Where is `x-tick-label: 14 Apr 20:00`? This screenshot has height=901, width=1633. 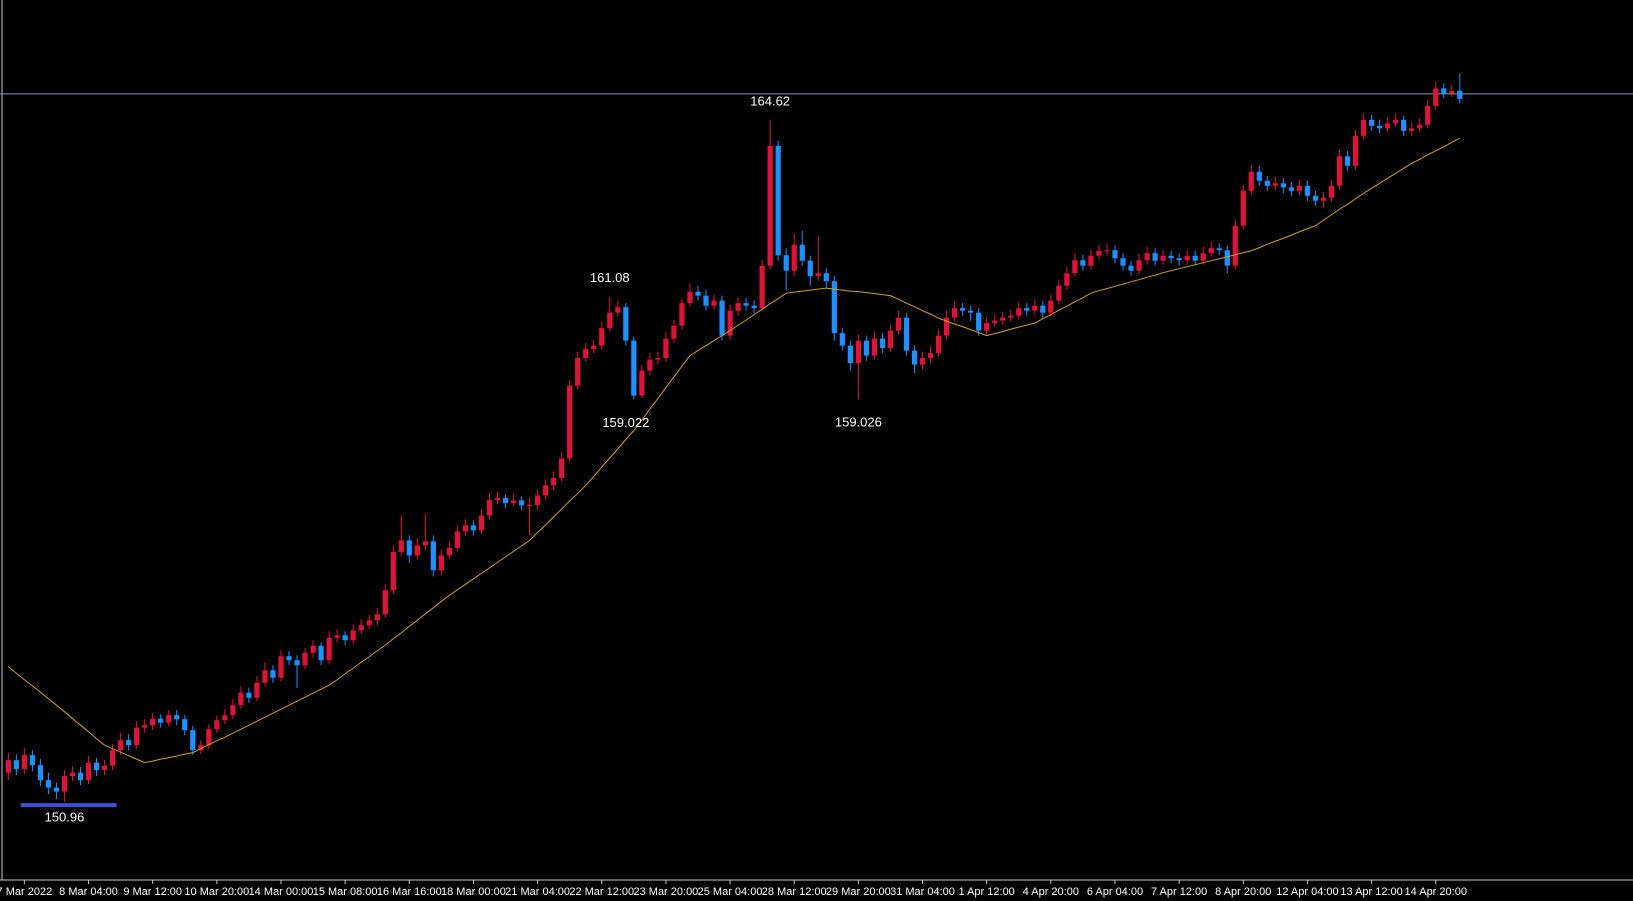
x-tick-label: 14 Apr 20:00 is located at coordinates (1436, 892).